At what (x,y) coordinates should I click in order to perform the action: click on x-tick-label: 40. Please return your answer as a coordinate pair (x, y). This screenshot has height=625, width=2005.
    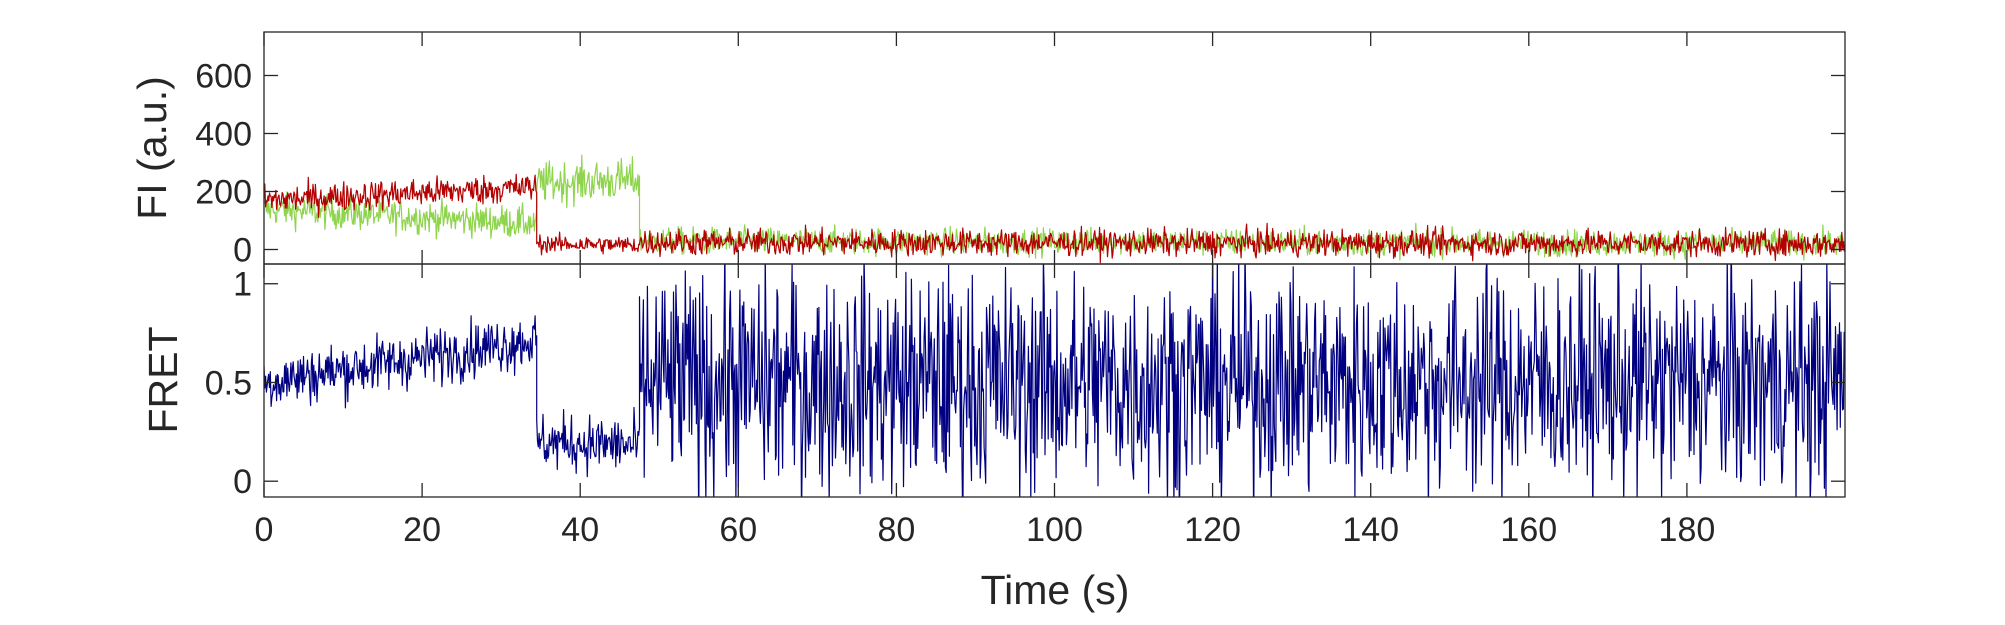
    Looking at the image, I should click on (580, 530).